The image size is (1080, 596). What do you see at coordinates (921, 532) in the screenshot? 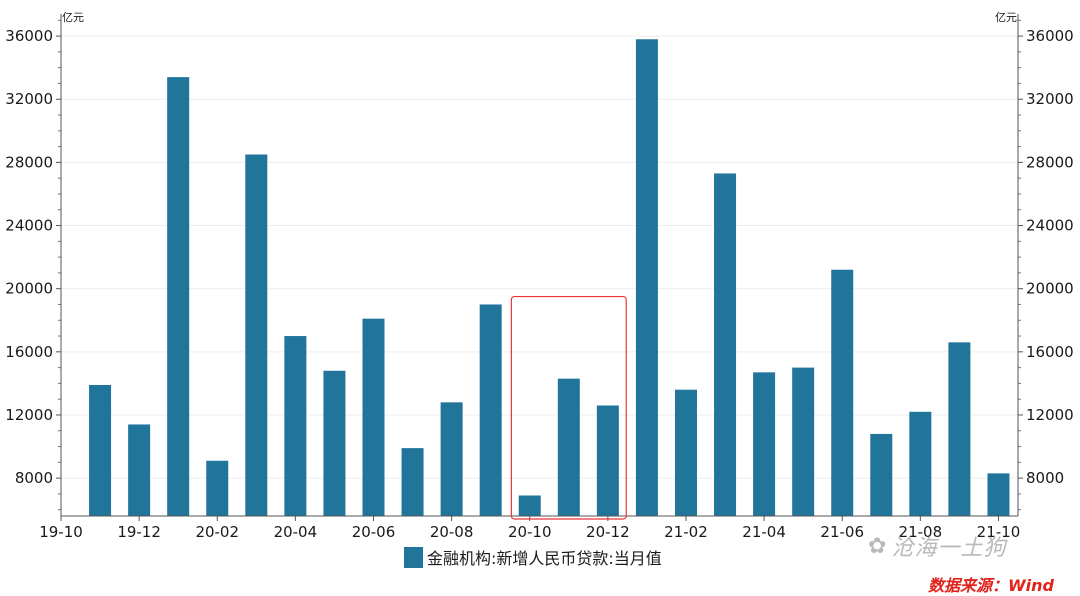
I see `x-tick-label: 21-08` at bounding box center [921, 532].